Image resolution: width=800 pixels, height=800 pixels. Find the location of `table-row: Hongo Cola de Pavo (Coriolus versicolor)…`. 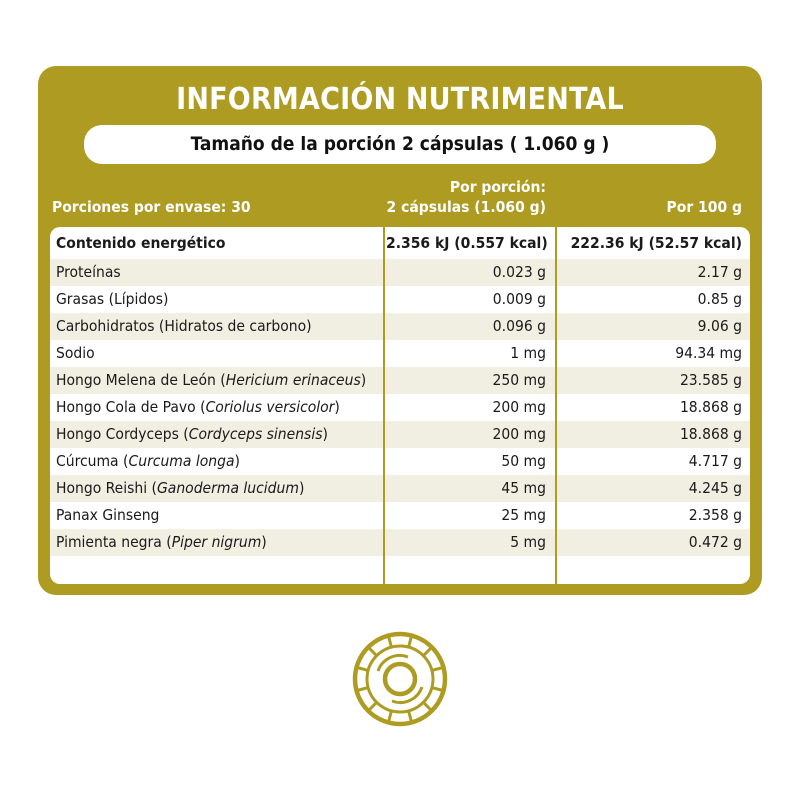

table-row: Hongo Cola de Pavo (Coriolus versicolor)… is located at coordinates (400, 407).